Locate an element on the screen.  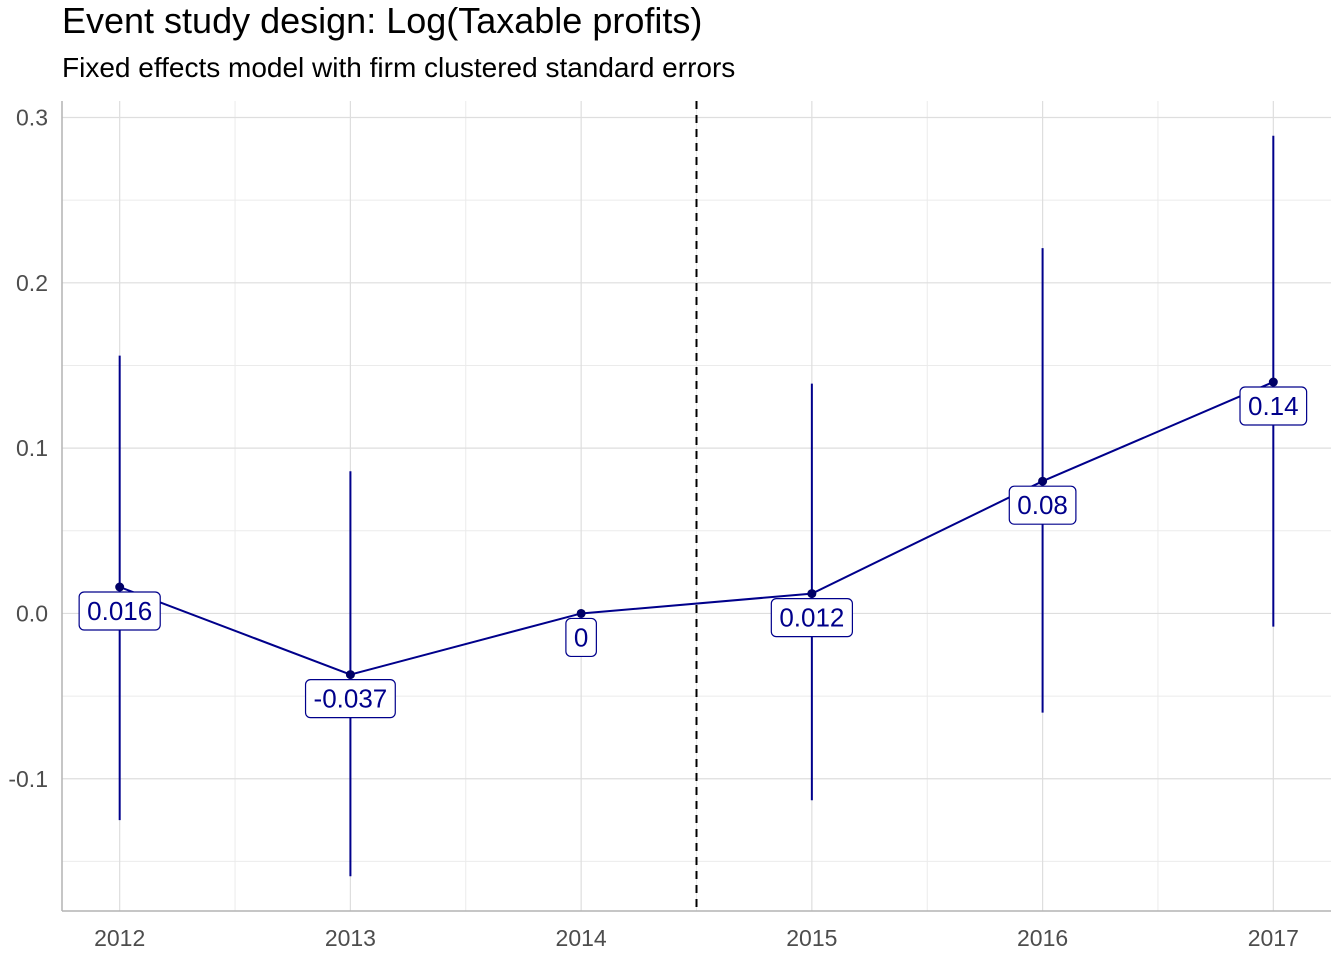
data-label-text: -0.037 is located at coordinates (351, 699).